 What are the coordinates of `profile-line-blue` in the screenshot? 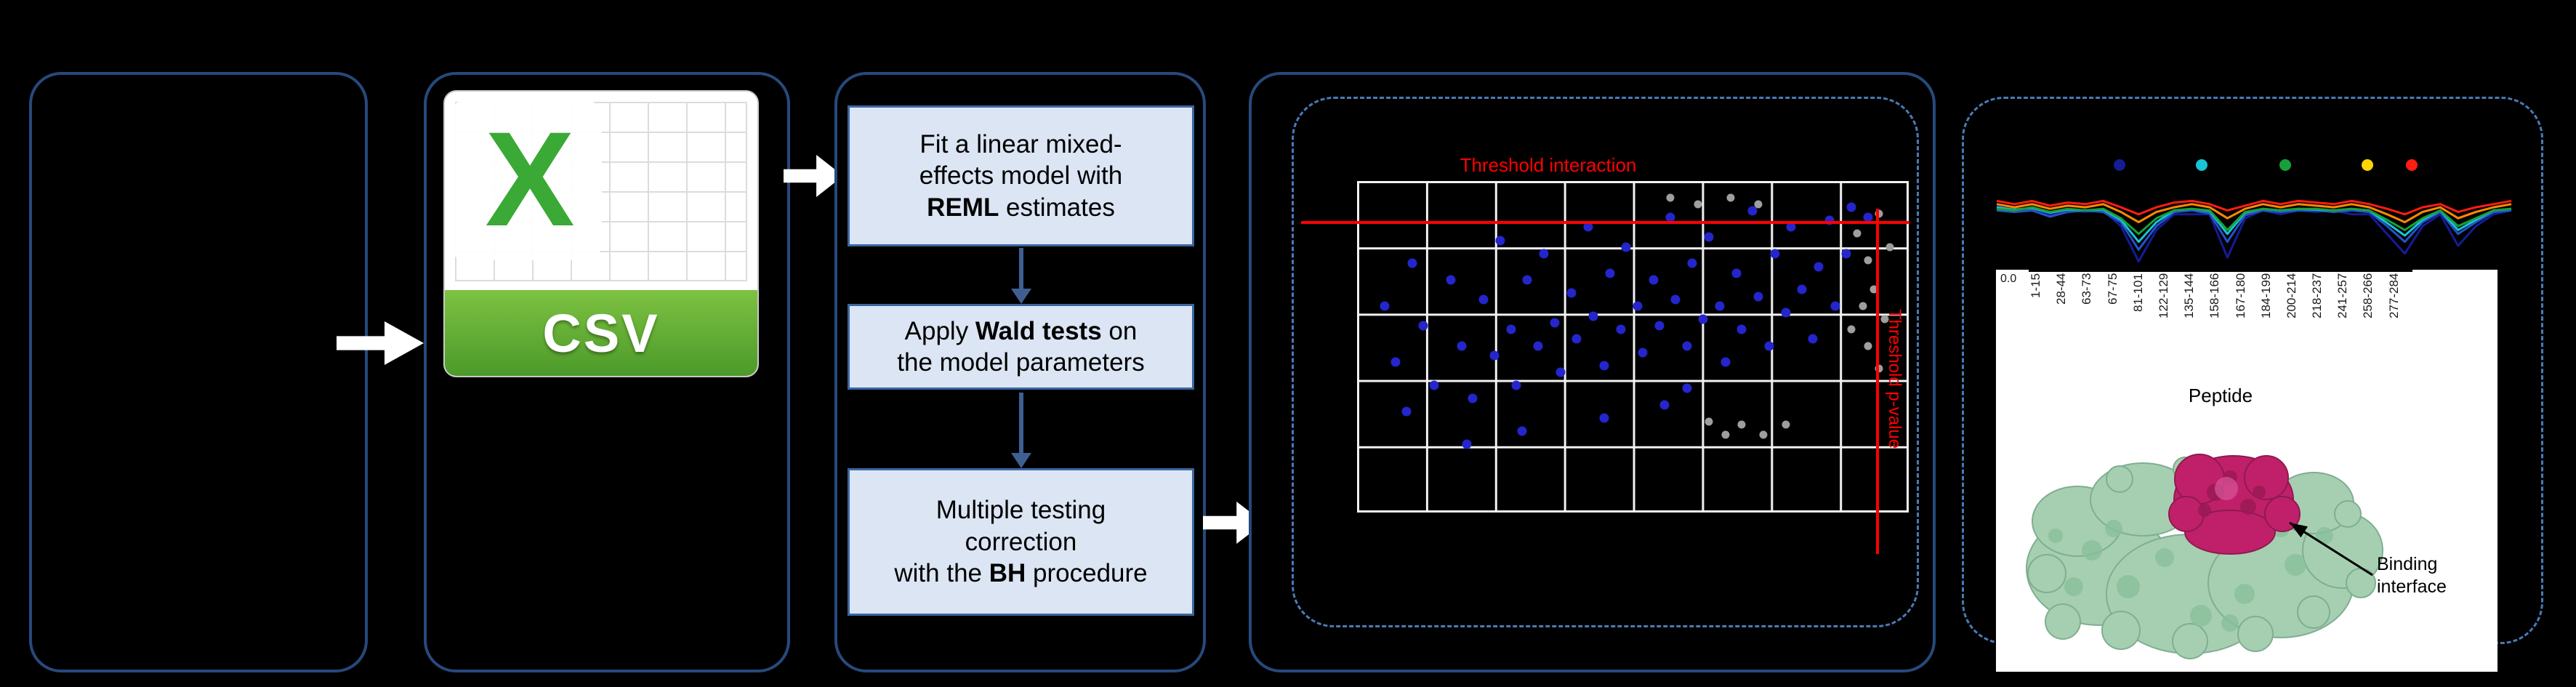 It's located at (2254, 230).